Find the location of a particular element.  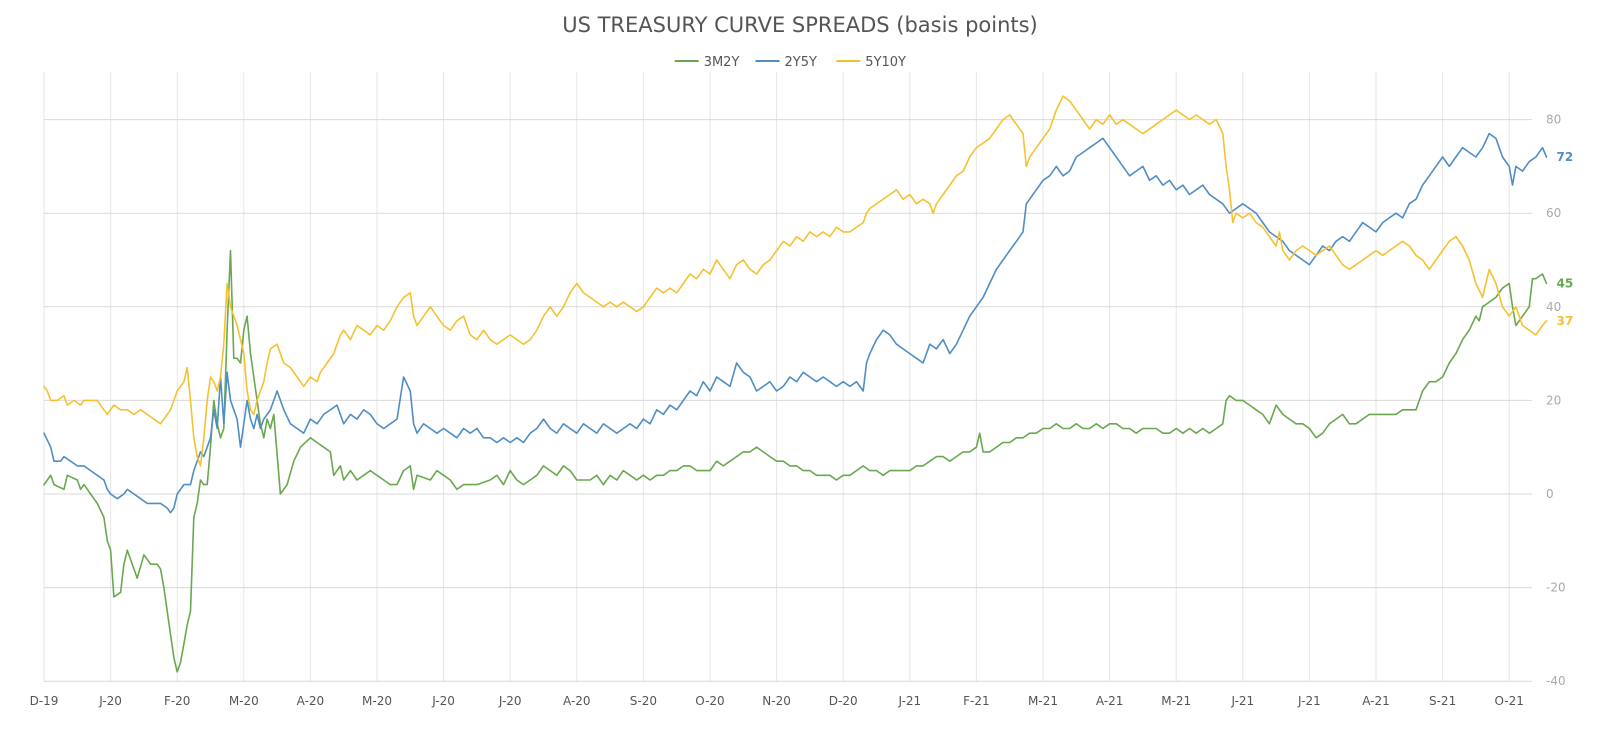

legend: 3M2Y 2Y5Y 5Y10Y is located at coordinates (790, 62).